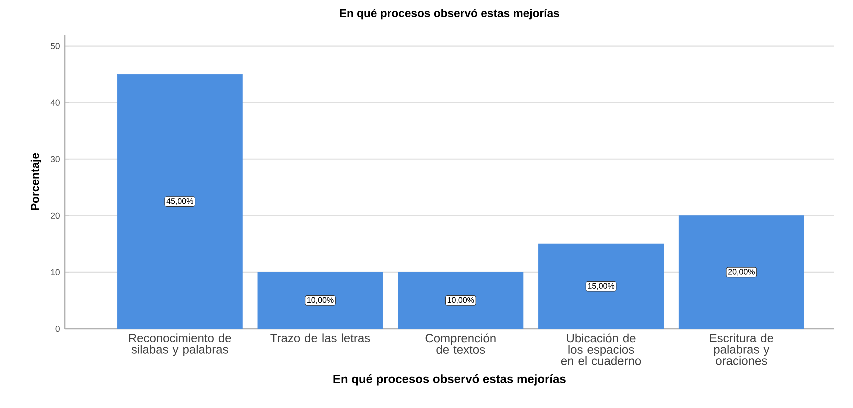 This screenshot has height=408, width=853. Describe the element at coordinates (450, 14) in the screenshot. I see `chart-title: En qué procesos observó estas mejorías` at that location.